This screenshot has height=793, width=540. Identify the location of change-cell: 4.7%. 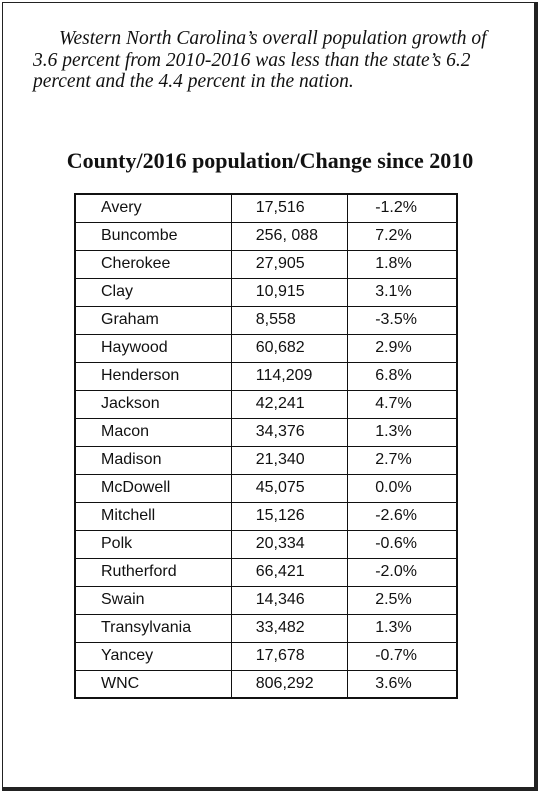
(402, 404).